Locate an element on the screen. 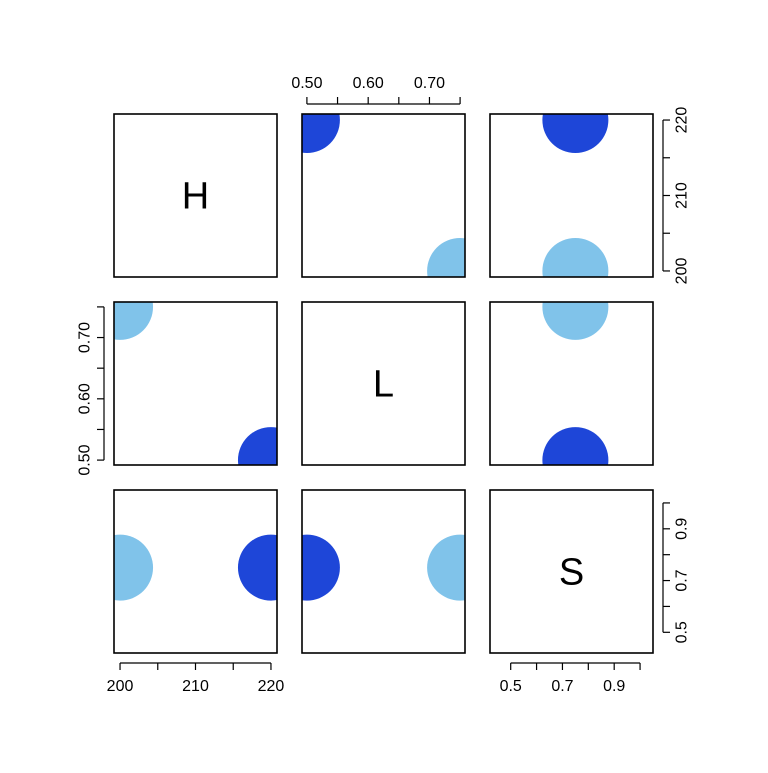 The height and width of the screenshot is (773, 768). panel-S-vs-H is located at coordinates (195, 571).